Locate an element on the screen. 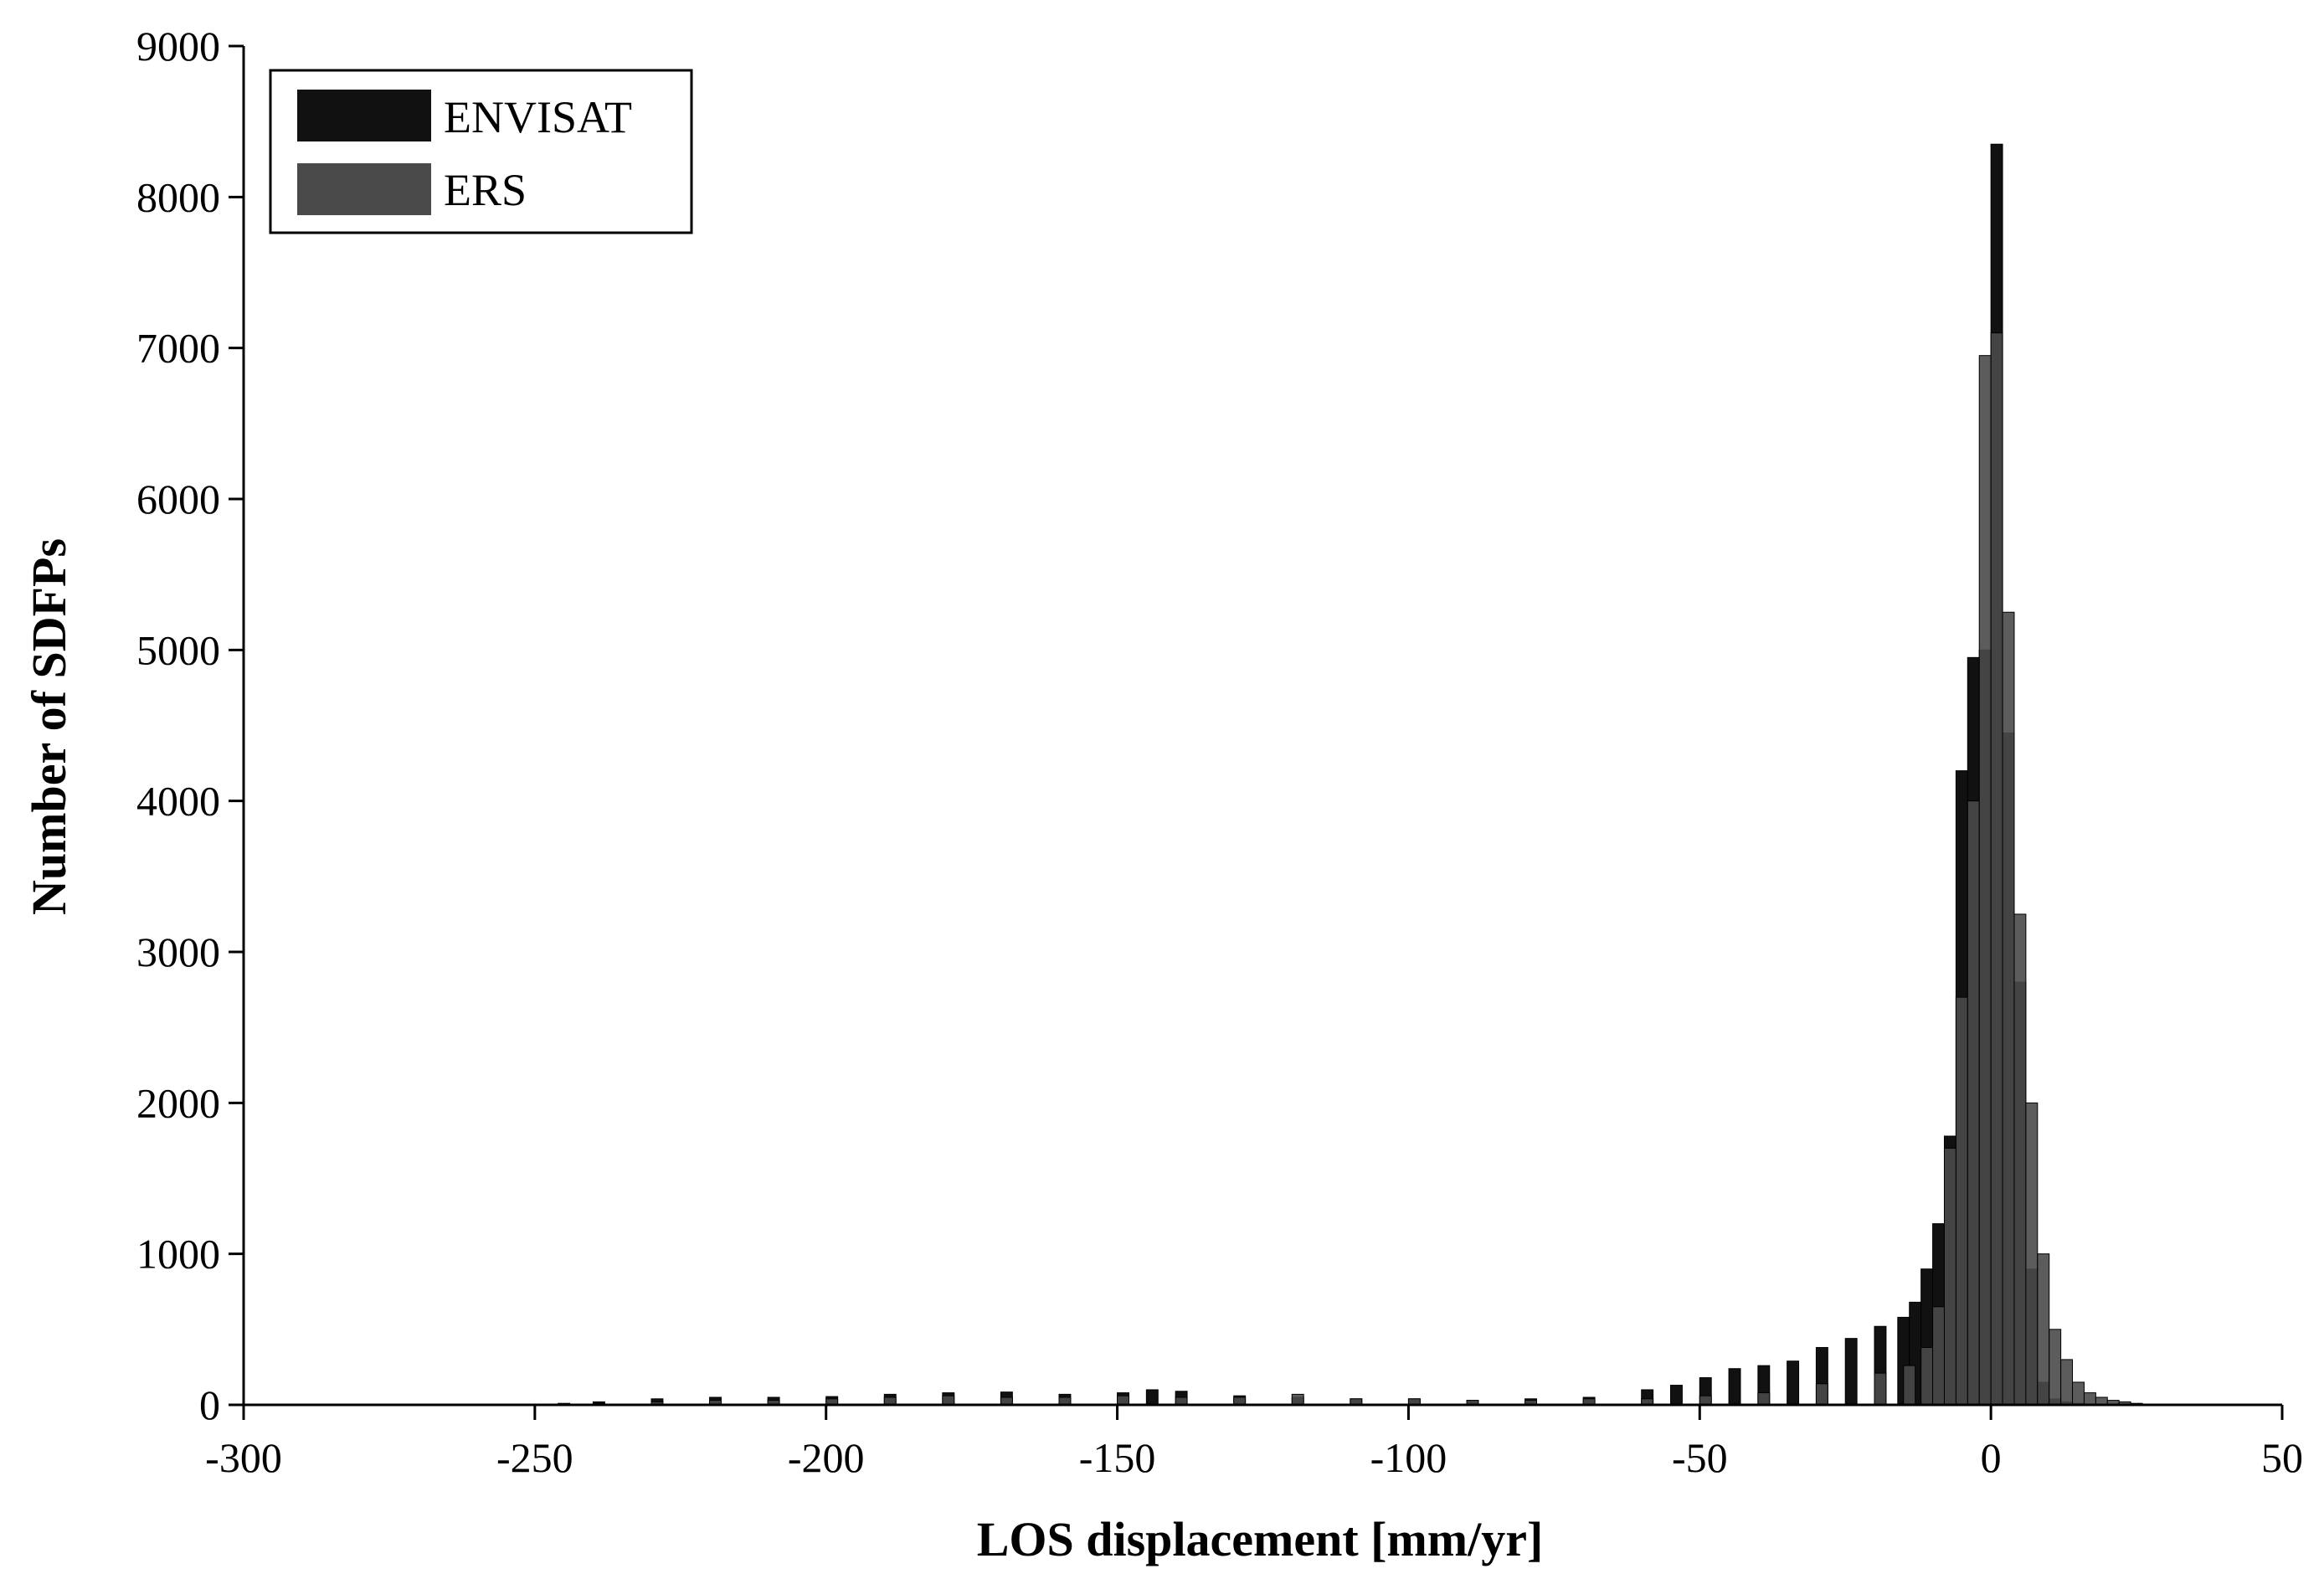 This screenshot has height=1579, width=2324. legend-swatch-ers is located at coordinates (364, 189).